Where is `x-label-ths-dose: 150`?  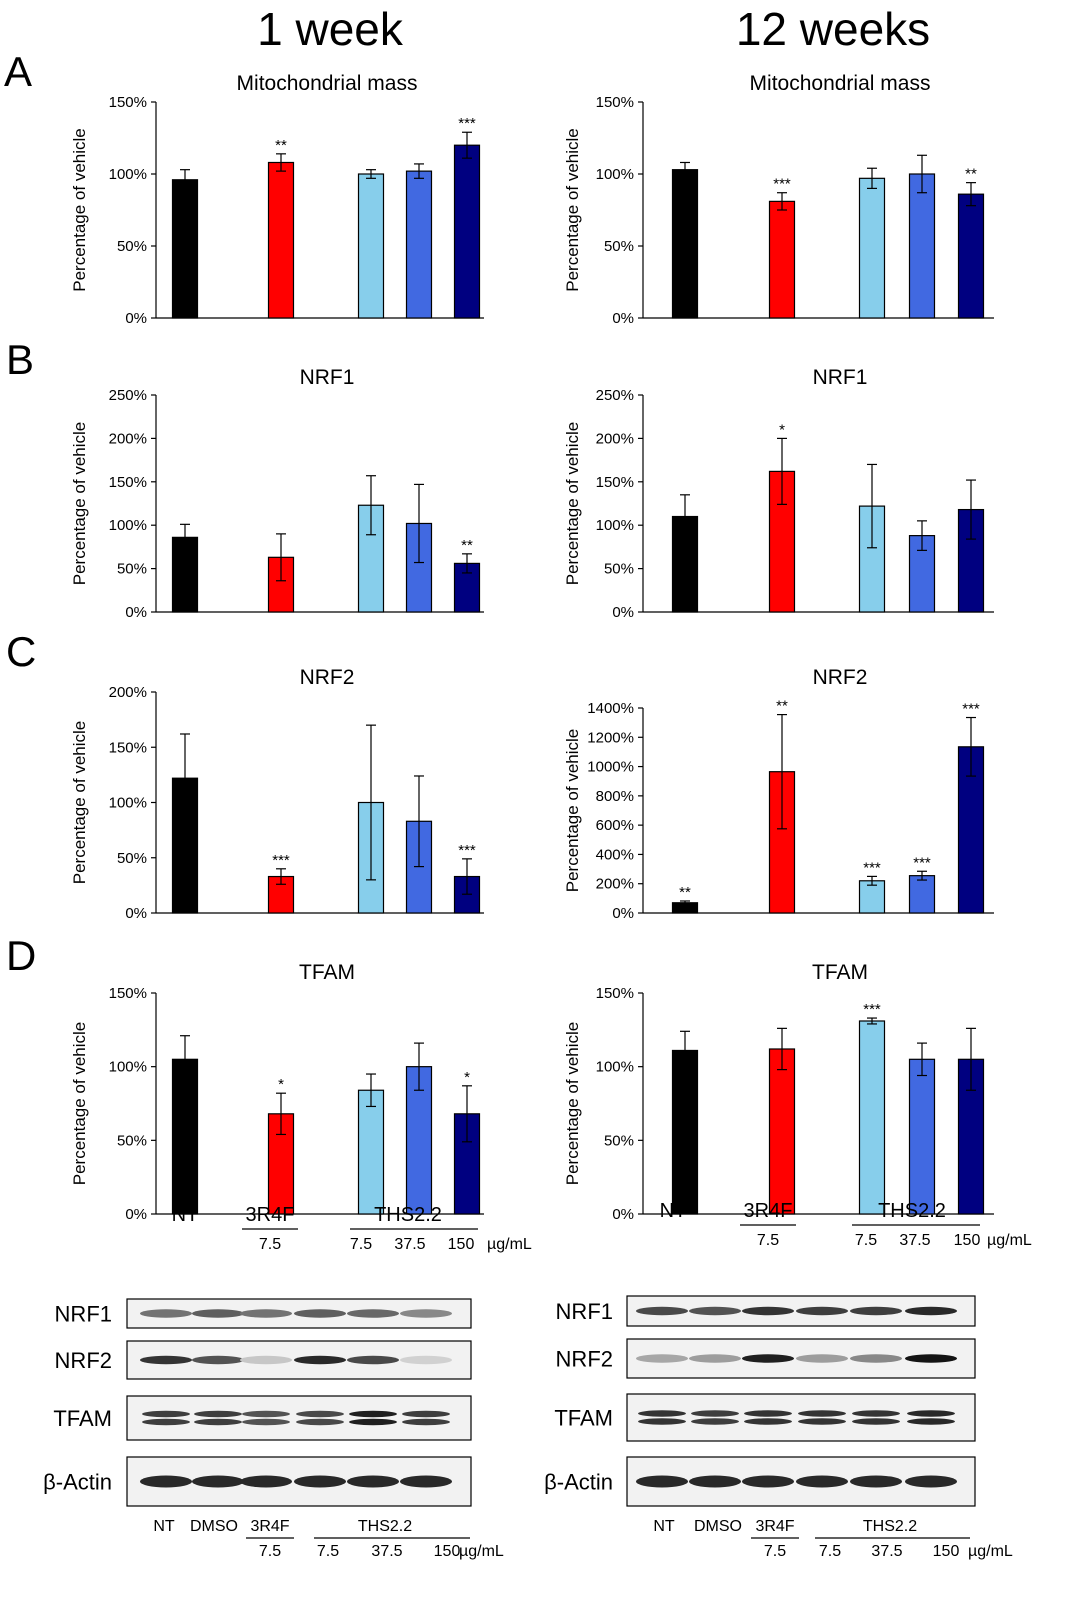 x-label-ths-dose: 150 is located at coordinates (461, 1244).